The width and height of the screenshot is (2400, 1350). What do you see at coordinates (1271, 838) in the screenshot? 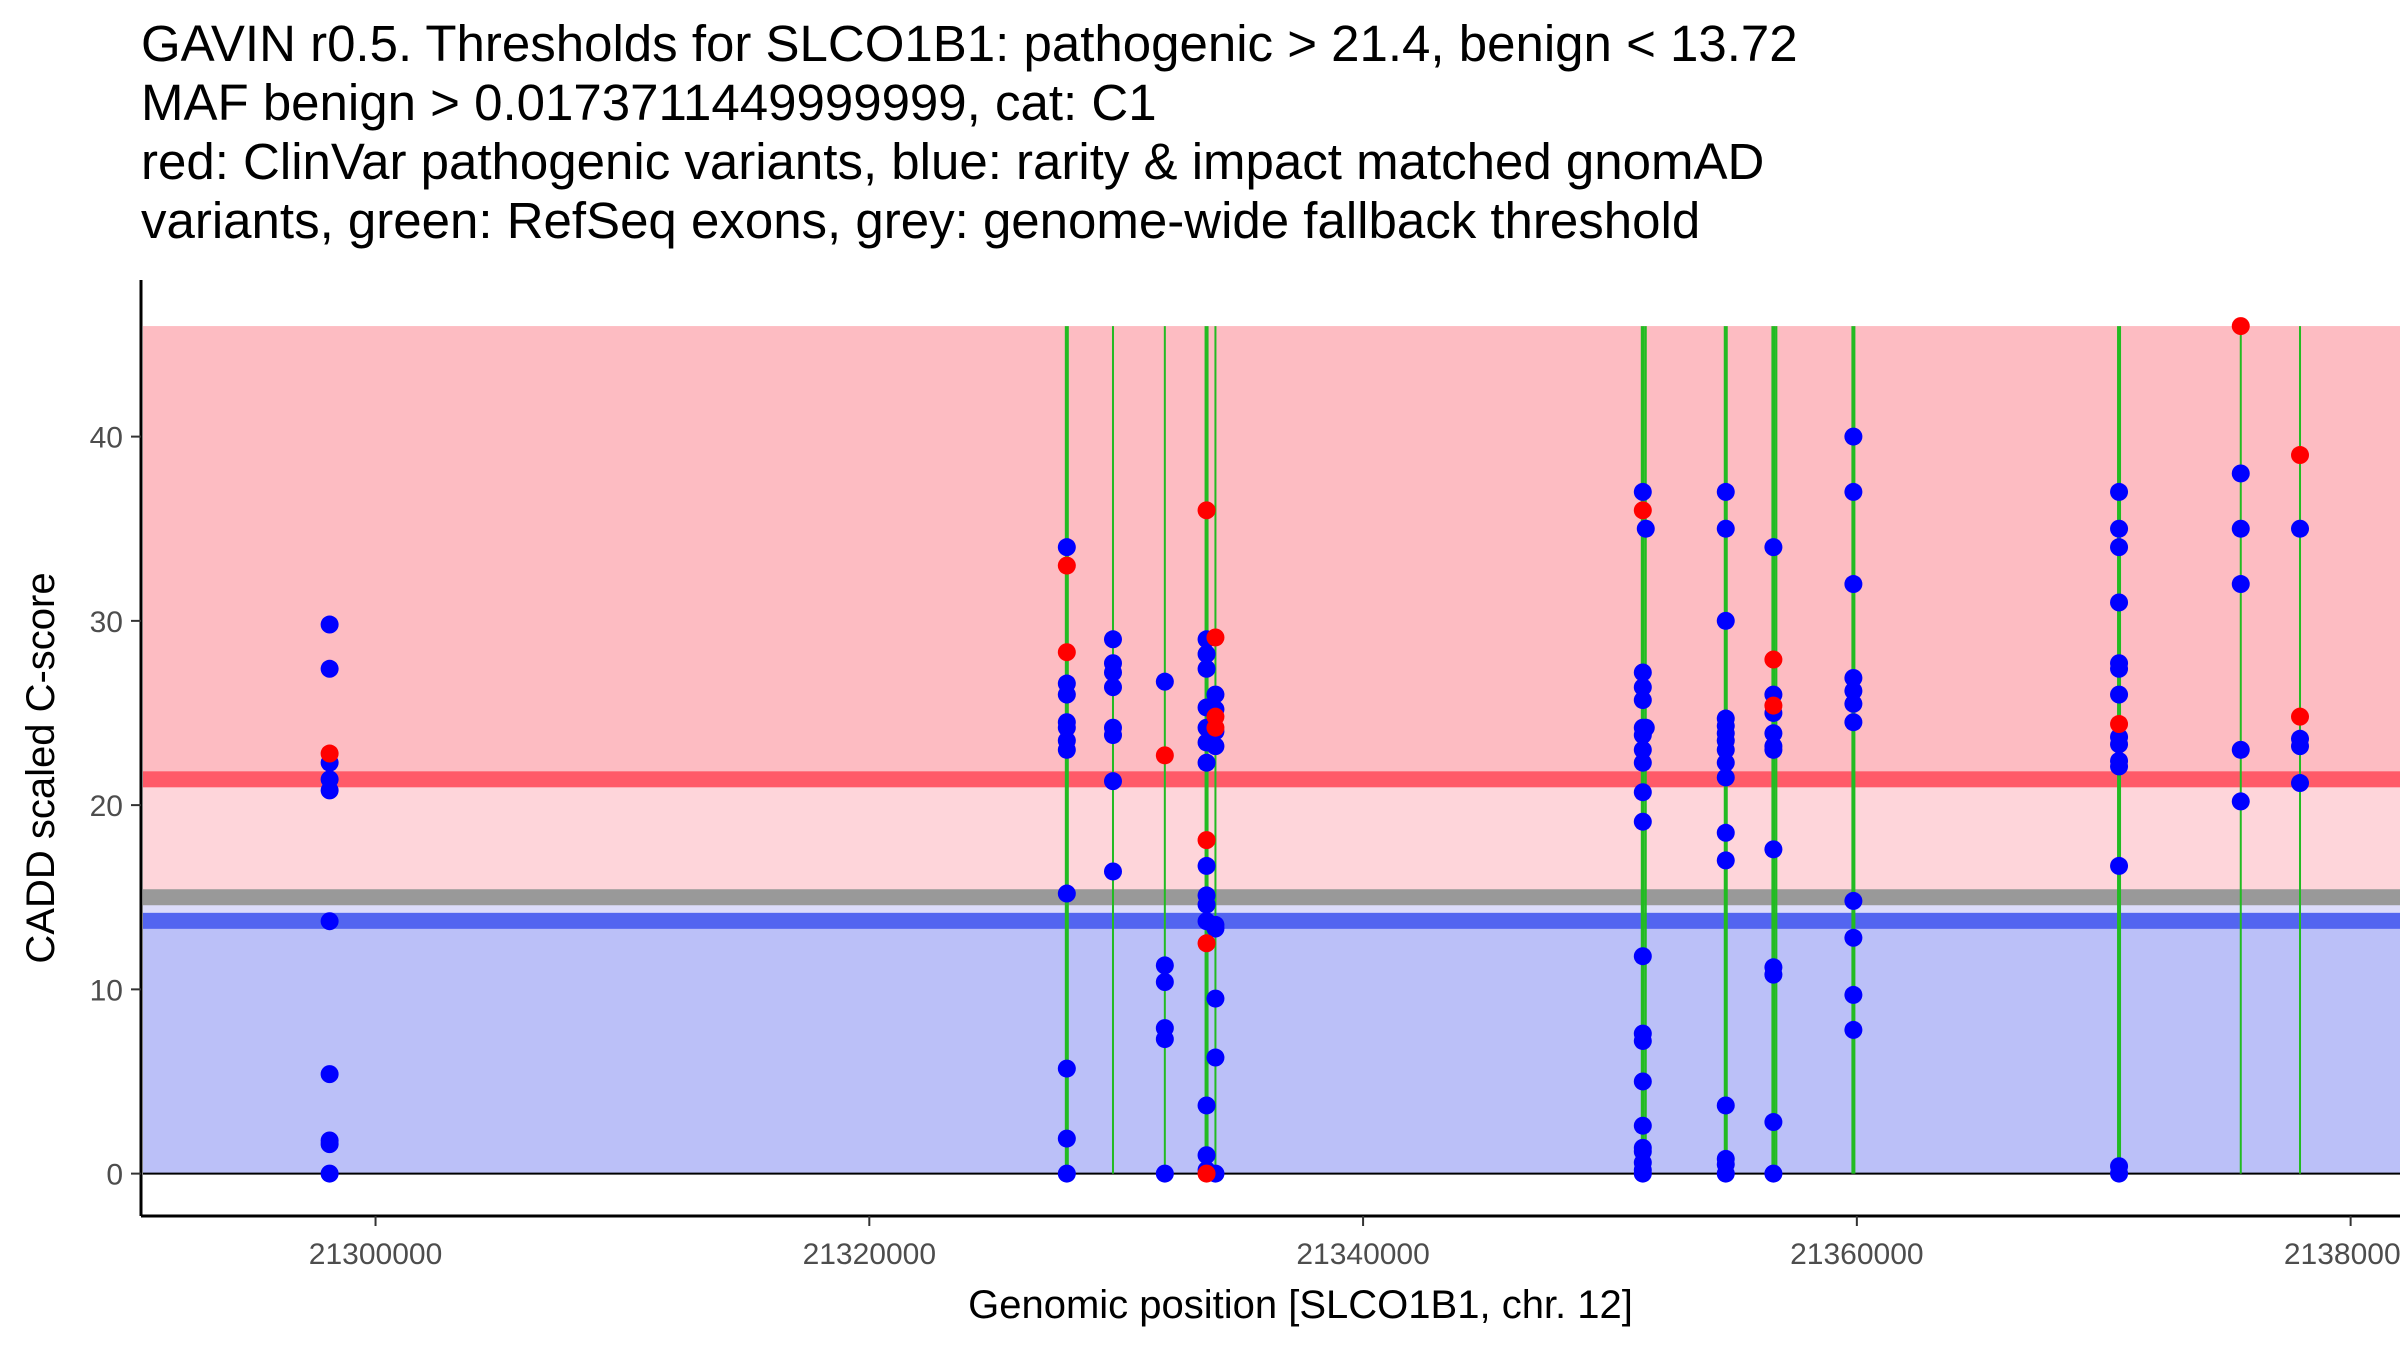
I see `uncertain-zone` at bounding box center [1271, 838].